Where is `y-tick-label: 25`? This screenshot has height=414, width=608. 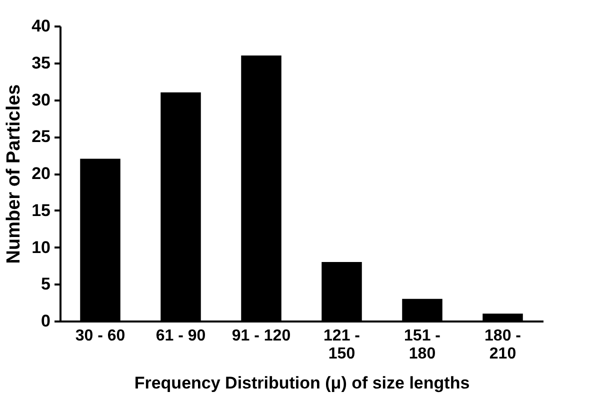
y-tick-label: 25 is located at coordinates (41, 136).